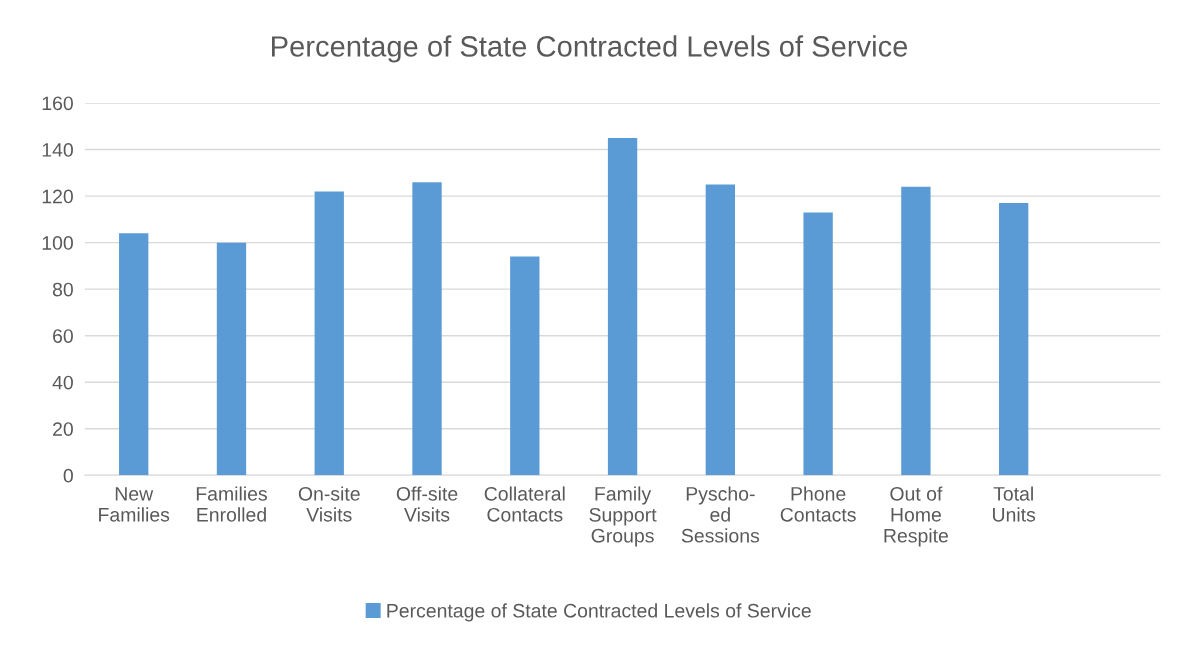  Describe the element at coordinates (599, 612) in the screenshot. I see `legend-label: Percentage of State Contracted Levels of Service` at that location.